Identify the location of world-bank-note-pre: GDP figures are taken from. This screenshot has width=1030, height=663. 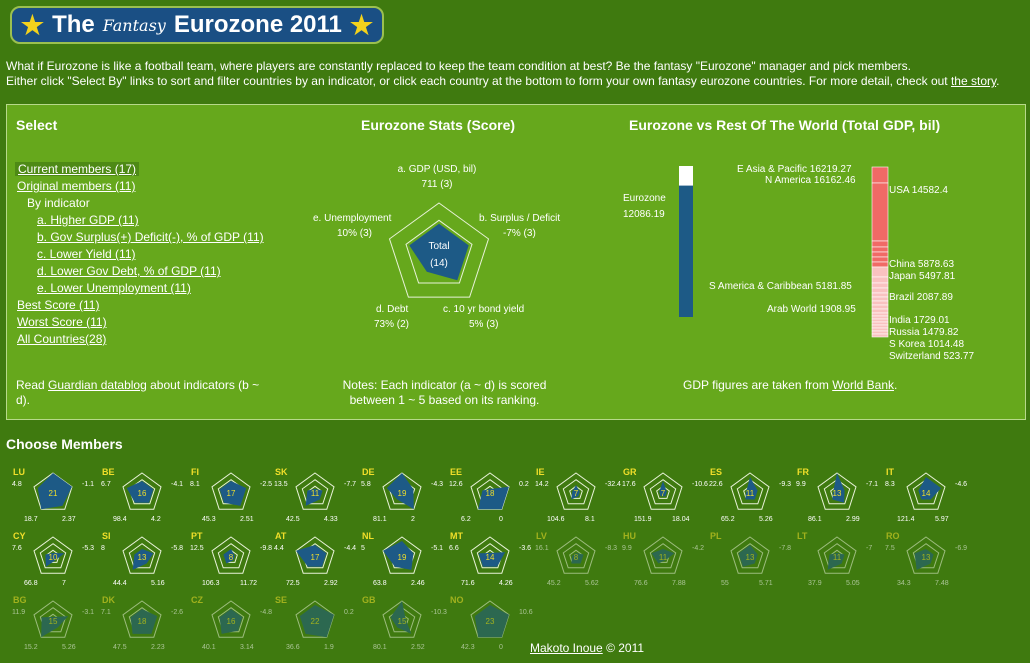
(756, 385).